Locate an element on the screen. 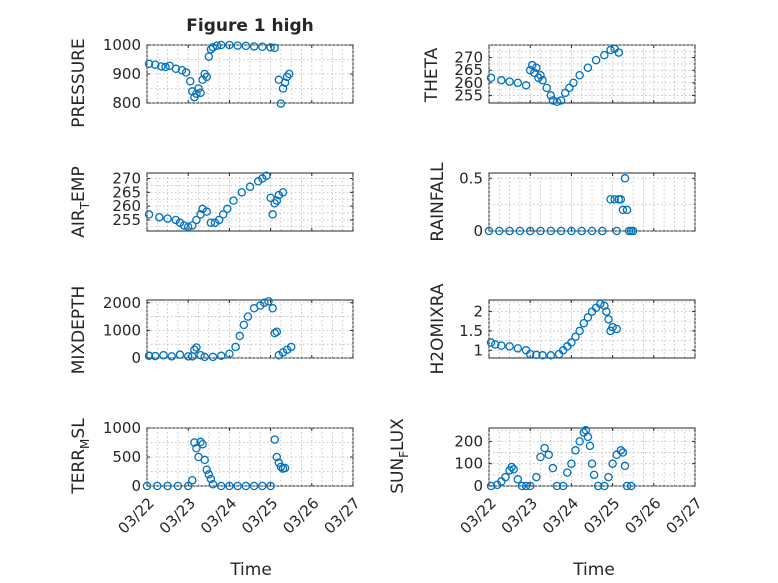 Image resolution: width=778 pixels, height=583 pixels. air-temp-ylabel-sub: T is located at coordinates (85, 205).